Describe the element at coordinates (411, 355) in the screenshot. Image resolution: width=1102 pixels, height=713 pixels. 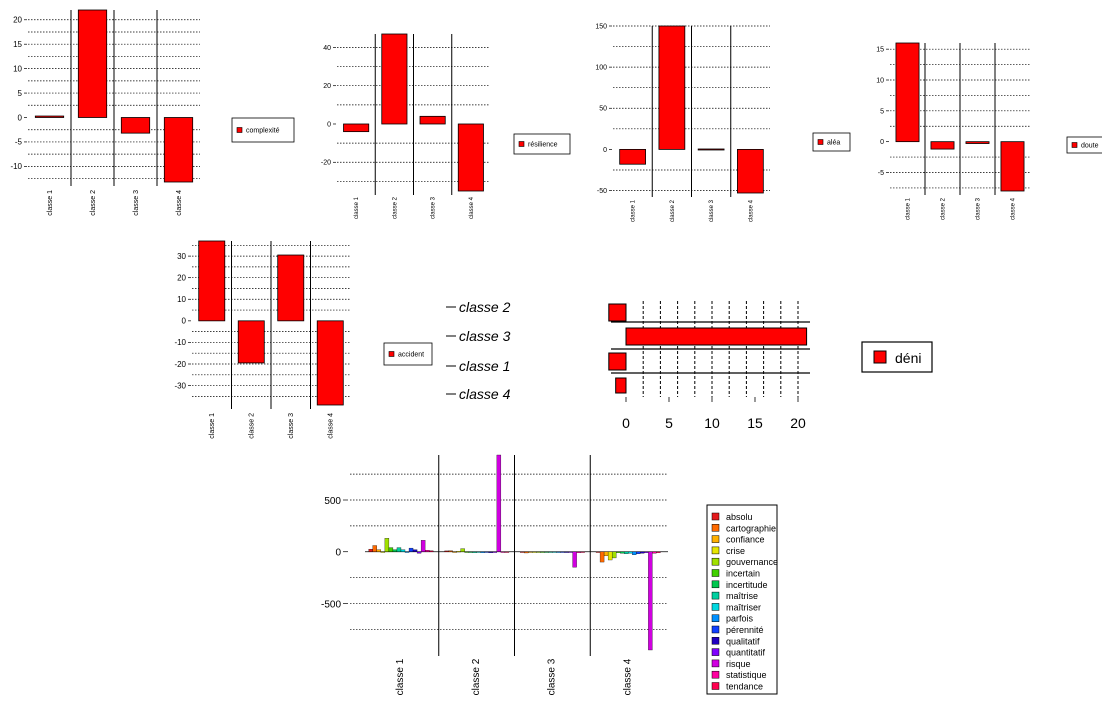
I see `legend-label: accident` at that location.